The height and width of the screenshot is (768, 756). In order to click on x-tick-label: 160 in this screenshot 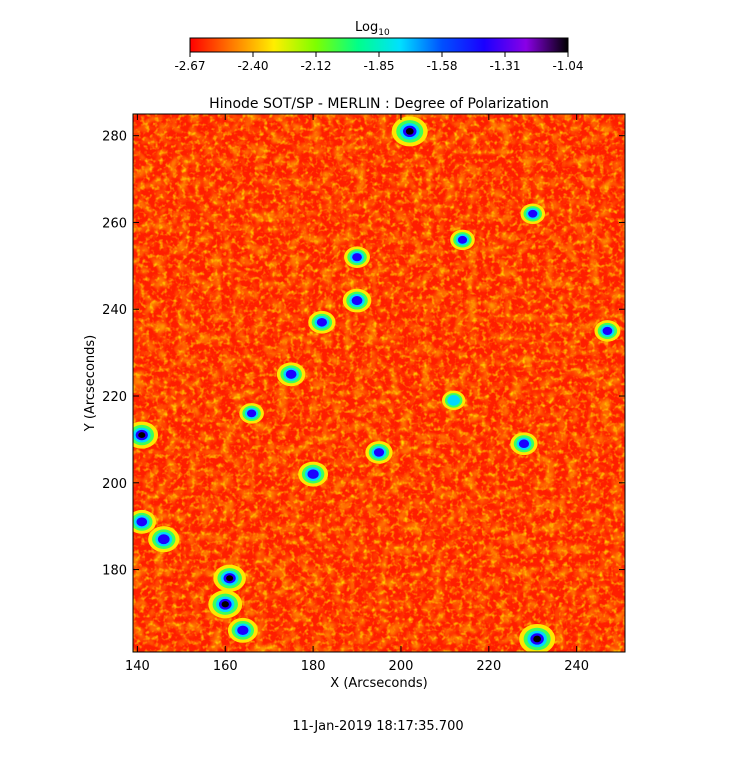, I will do `click(225, 666)`.